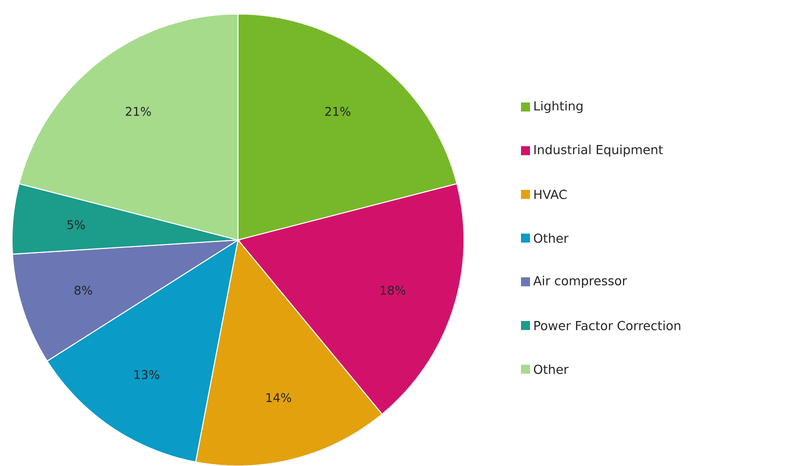 The width and height of the screenshot is (798, 466). I want to click on data-label: 18%, so click(393, 290).